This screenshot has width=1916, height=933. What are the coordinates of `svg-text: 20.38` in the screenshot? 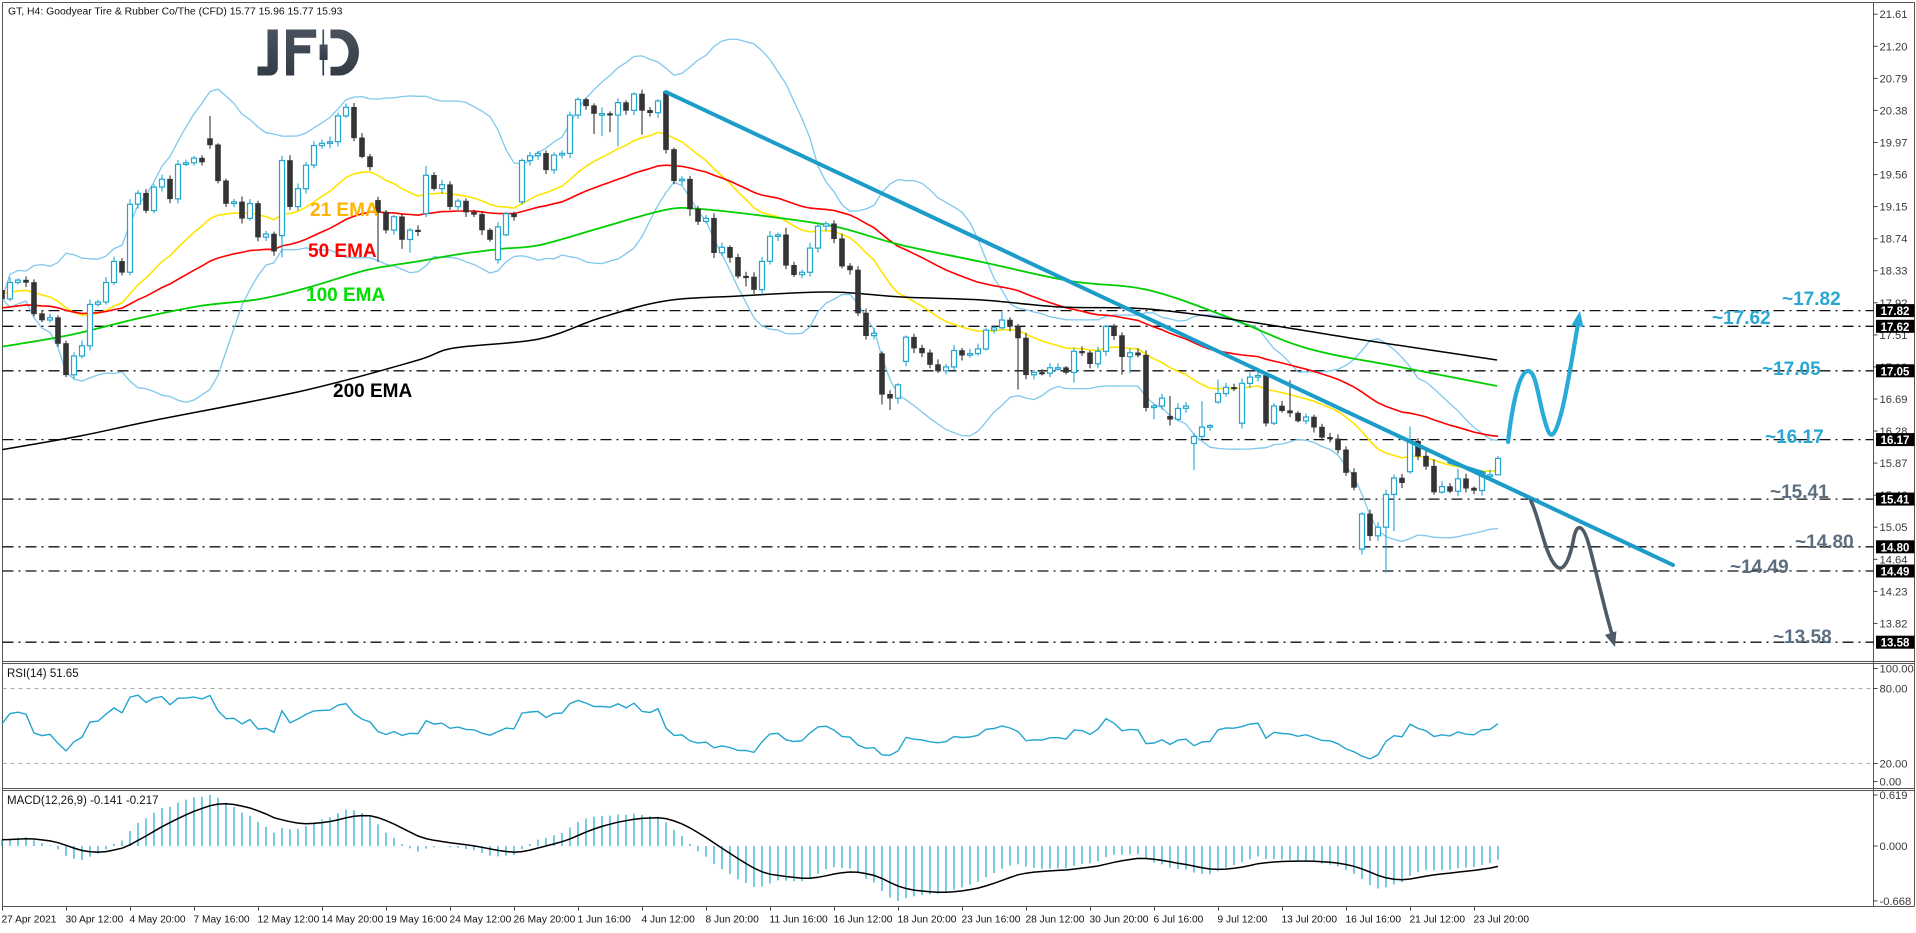 It's located at (1894, 111).